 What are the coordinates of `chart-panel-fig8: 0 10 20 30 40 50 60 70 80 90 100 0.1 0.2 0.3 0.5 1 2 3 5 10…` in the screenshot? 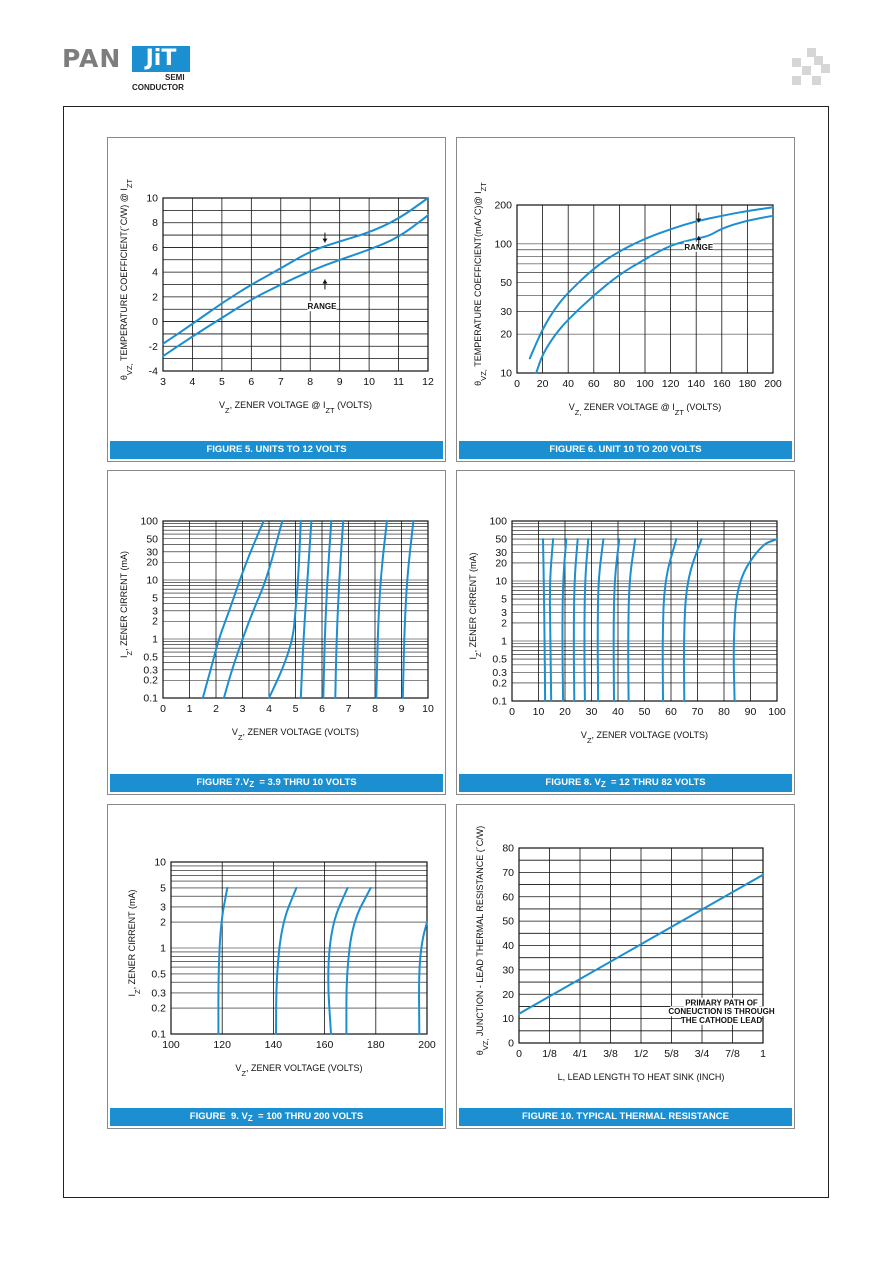 It's located at (625, 632).